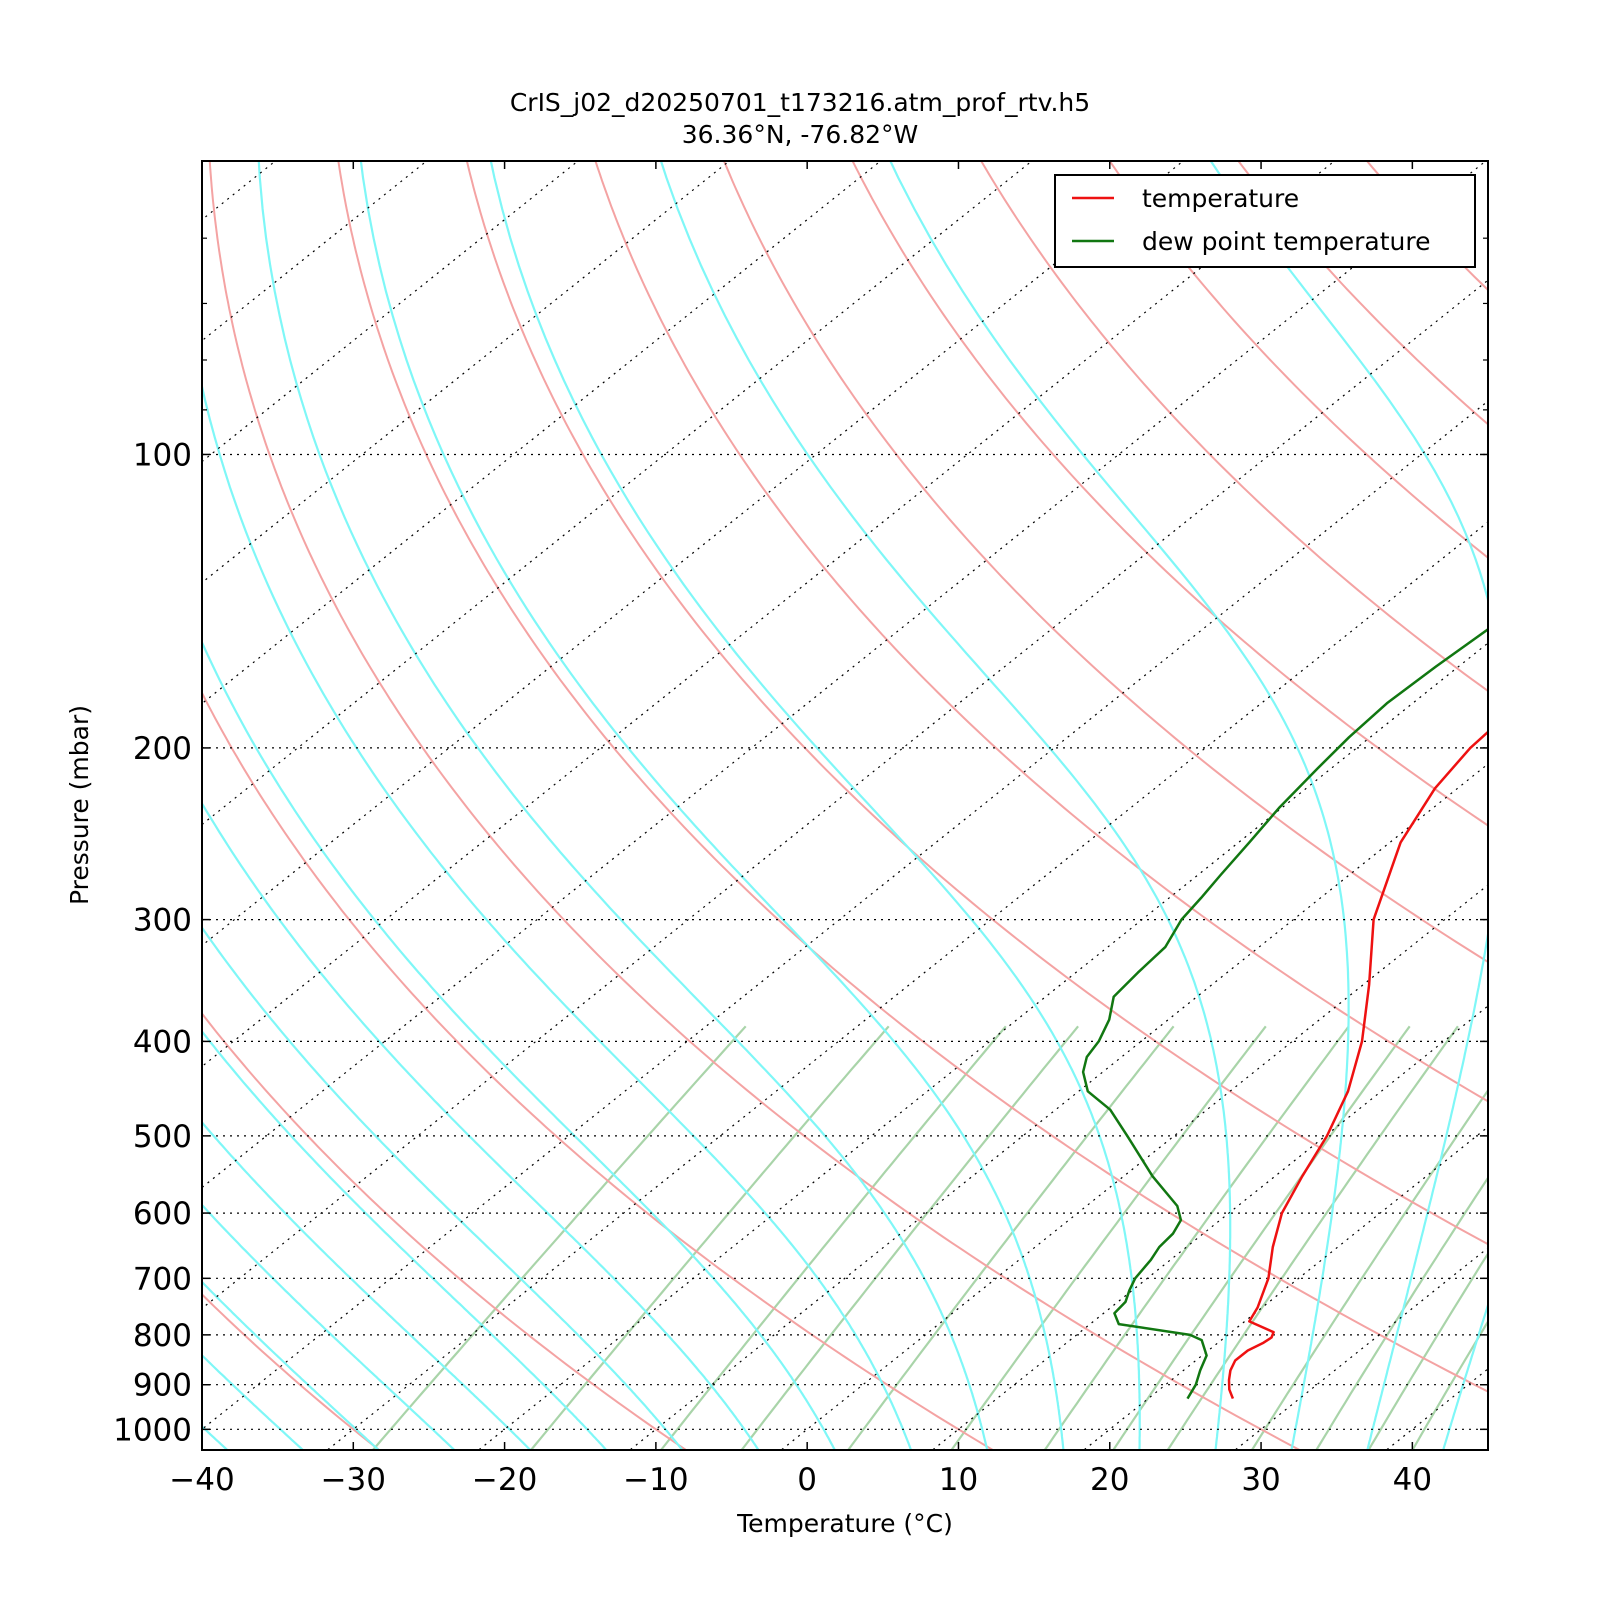 The width and height of the screenshot is (1600, 1600). What do you see at coordinates (504, 1480) in the screenshot?
I see `x-tick-label: −20` at bounding box center [504, 1480].